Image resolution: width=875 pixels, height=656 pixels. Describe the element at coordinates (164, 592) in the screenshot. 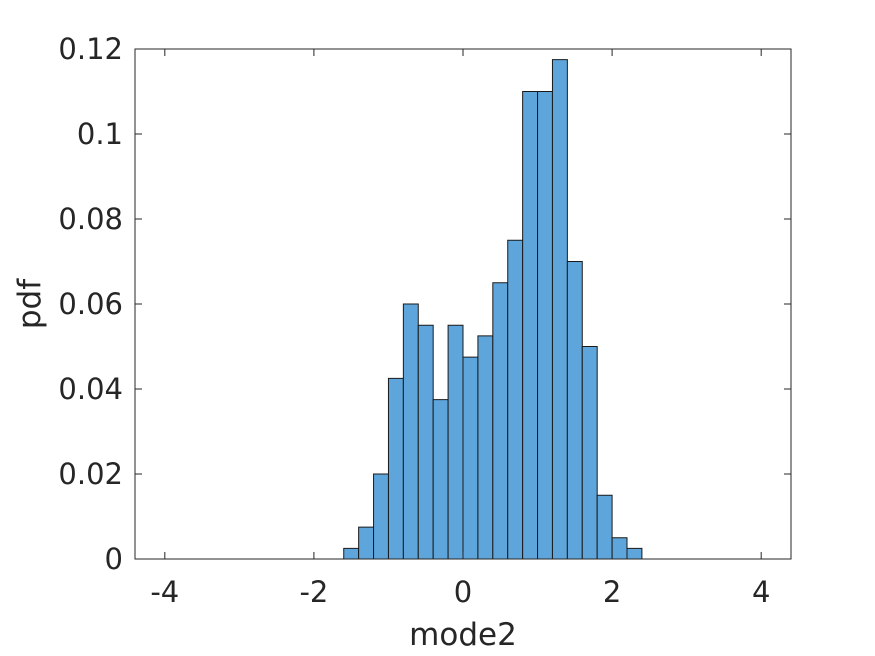

I see `x-tick-label: -4` at that location.